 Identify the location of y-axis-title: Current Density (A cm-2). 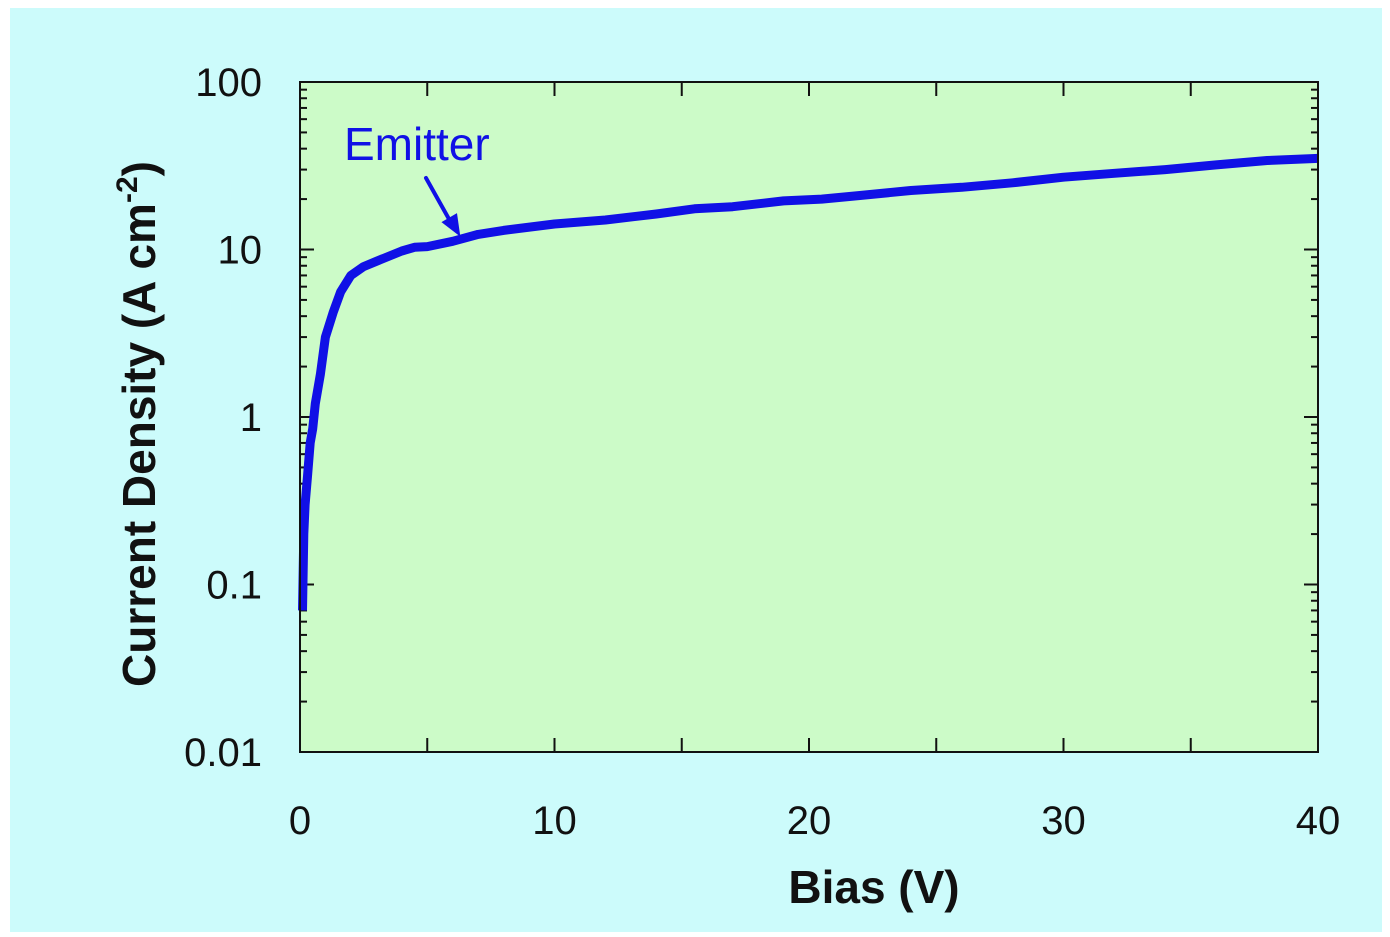
(138, 424).